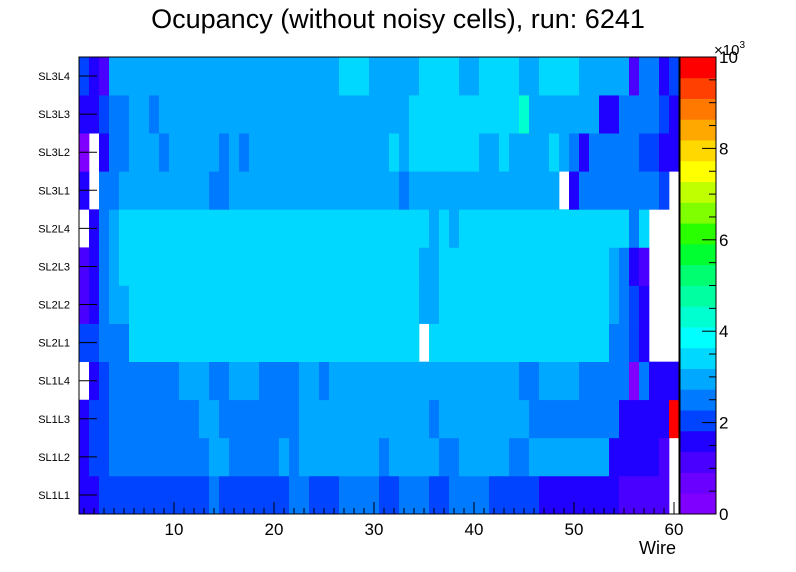  I want to click on color-bar-tick-label: 0, so click(723, 514).